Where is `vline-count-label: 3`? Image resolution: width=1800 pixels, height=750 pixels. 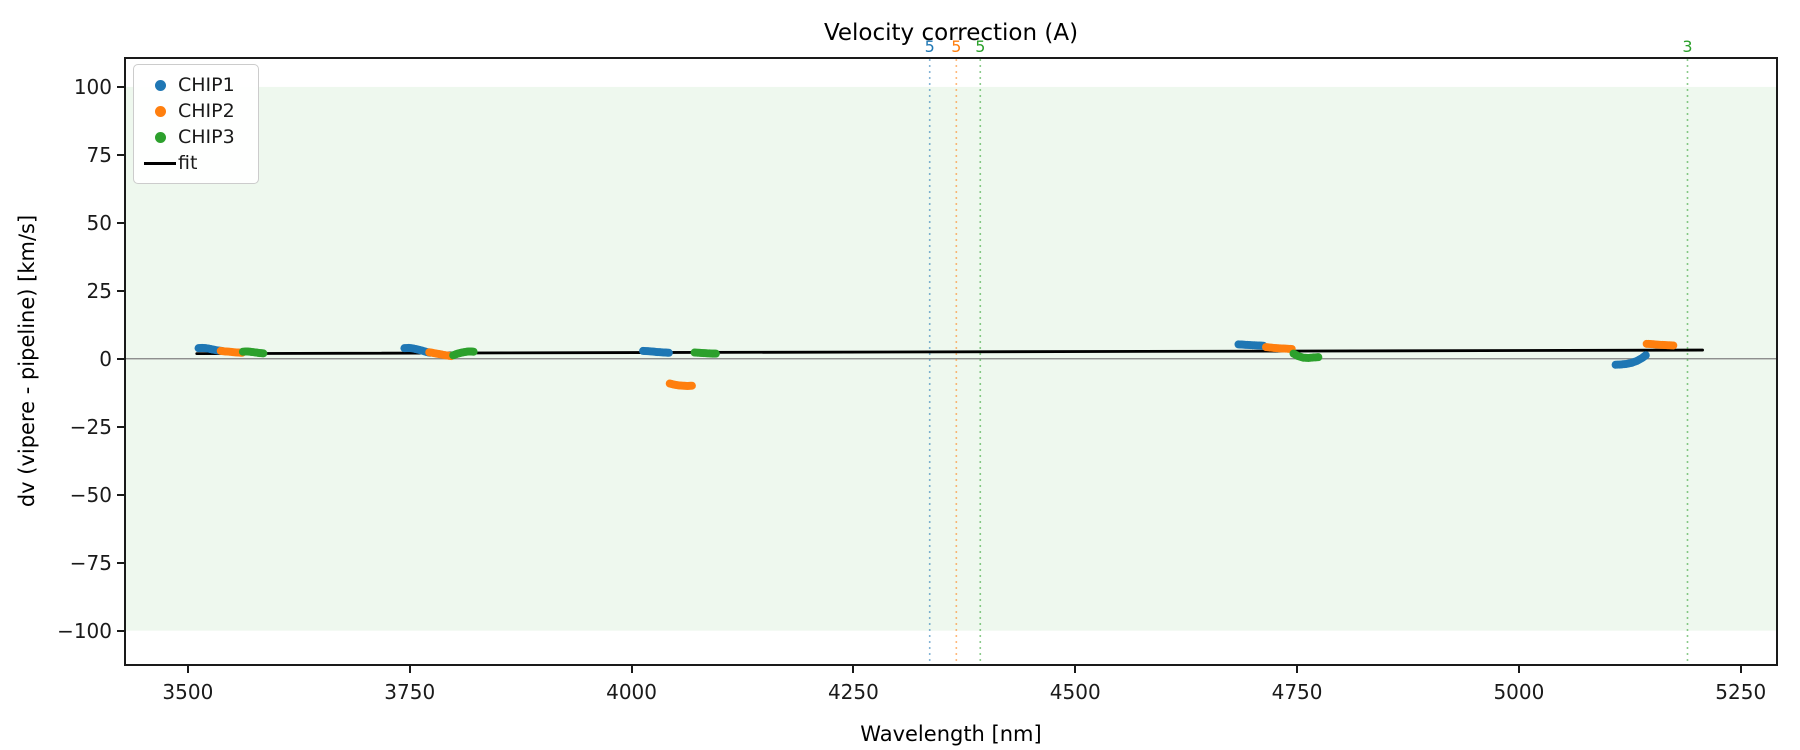 vline-count-label: 3 is located at coordinates (1687, 46).